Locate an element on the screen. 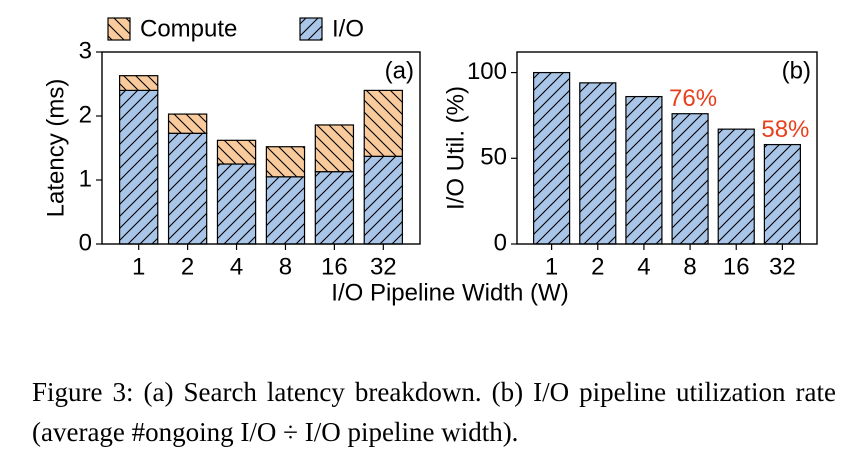  y-tick-label: 1 is located at coordinates (85, 178).